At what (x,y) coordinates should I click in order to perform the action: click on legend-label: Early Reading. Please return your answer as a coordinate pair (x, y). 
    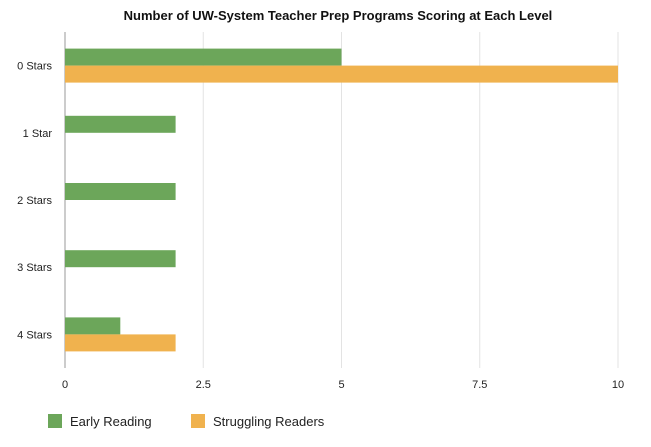
    Looking at the image, I should click on (111, 421).